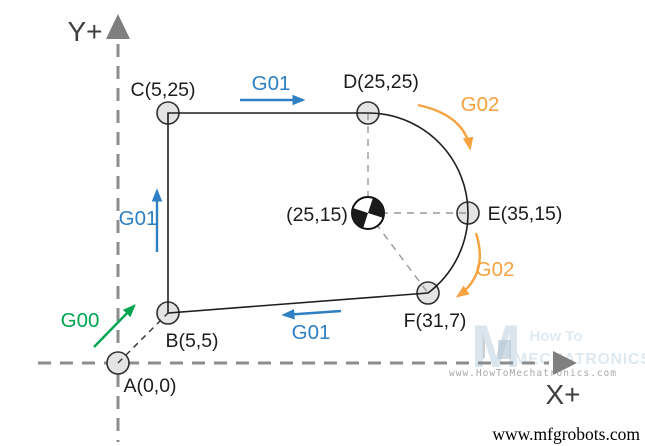 Image resolution: width=645 pixels, height=446 pixels. What do you see at coordinates (562, 394) in the screenshot?
I see `x-axis-label: X+` at bounding box center [562, 394].